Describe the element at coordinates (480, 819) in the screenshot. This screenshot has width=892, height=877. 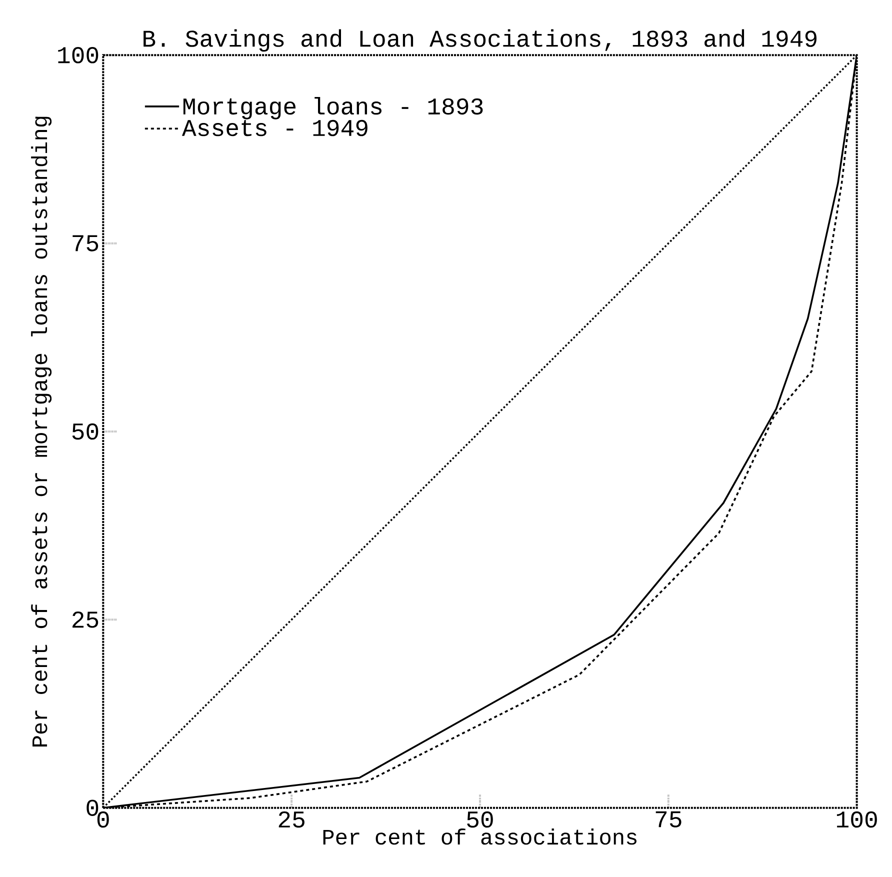
I see `x-tick-label: 50` at that location.